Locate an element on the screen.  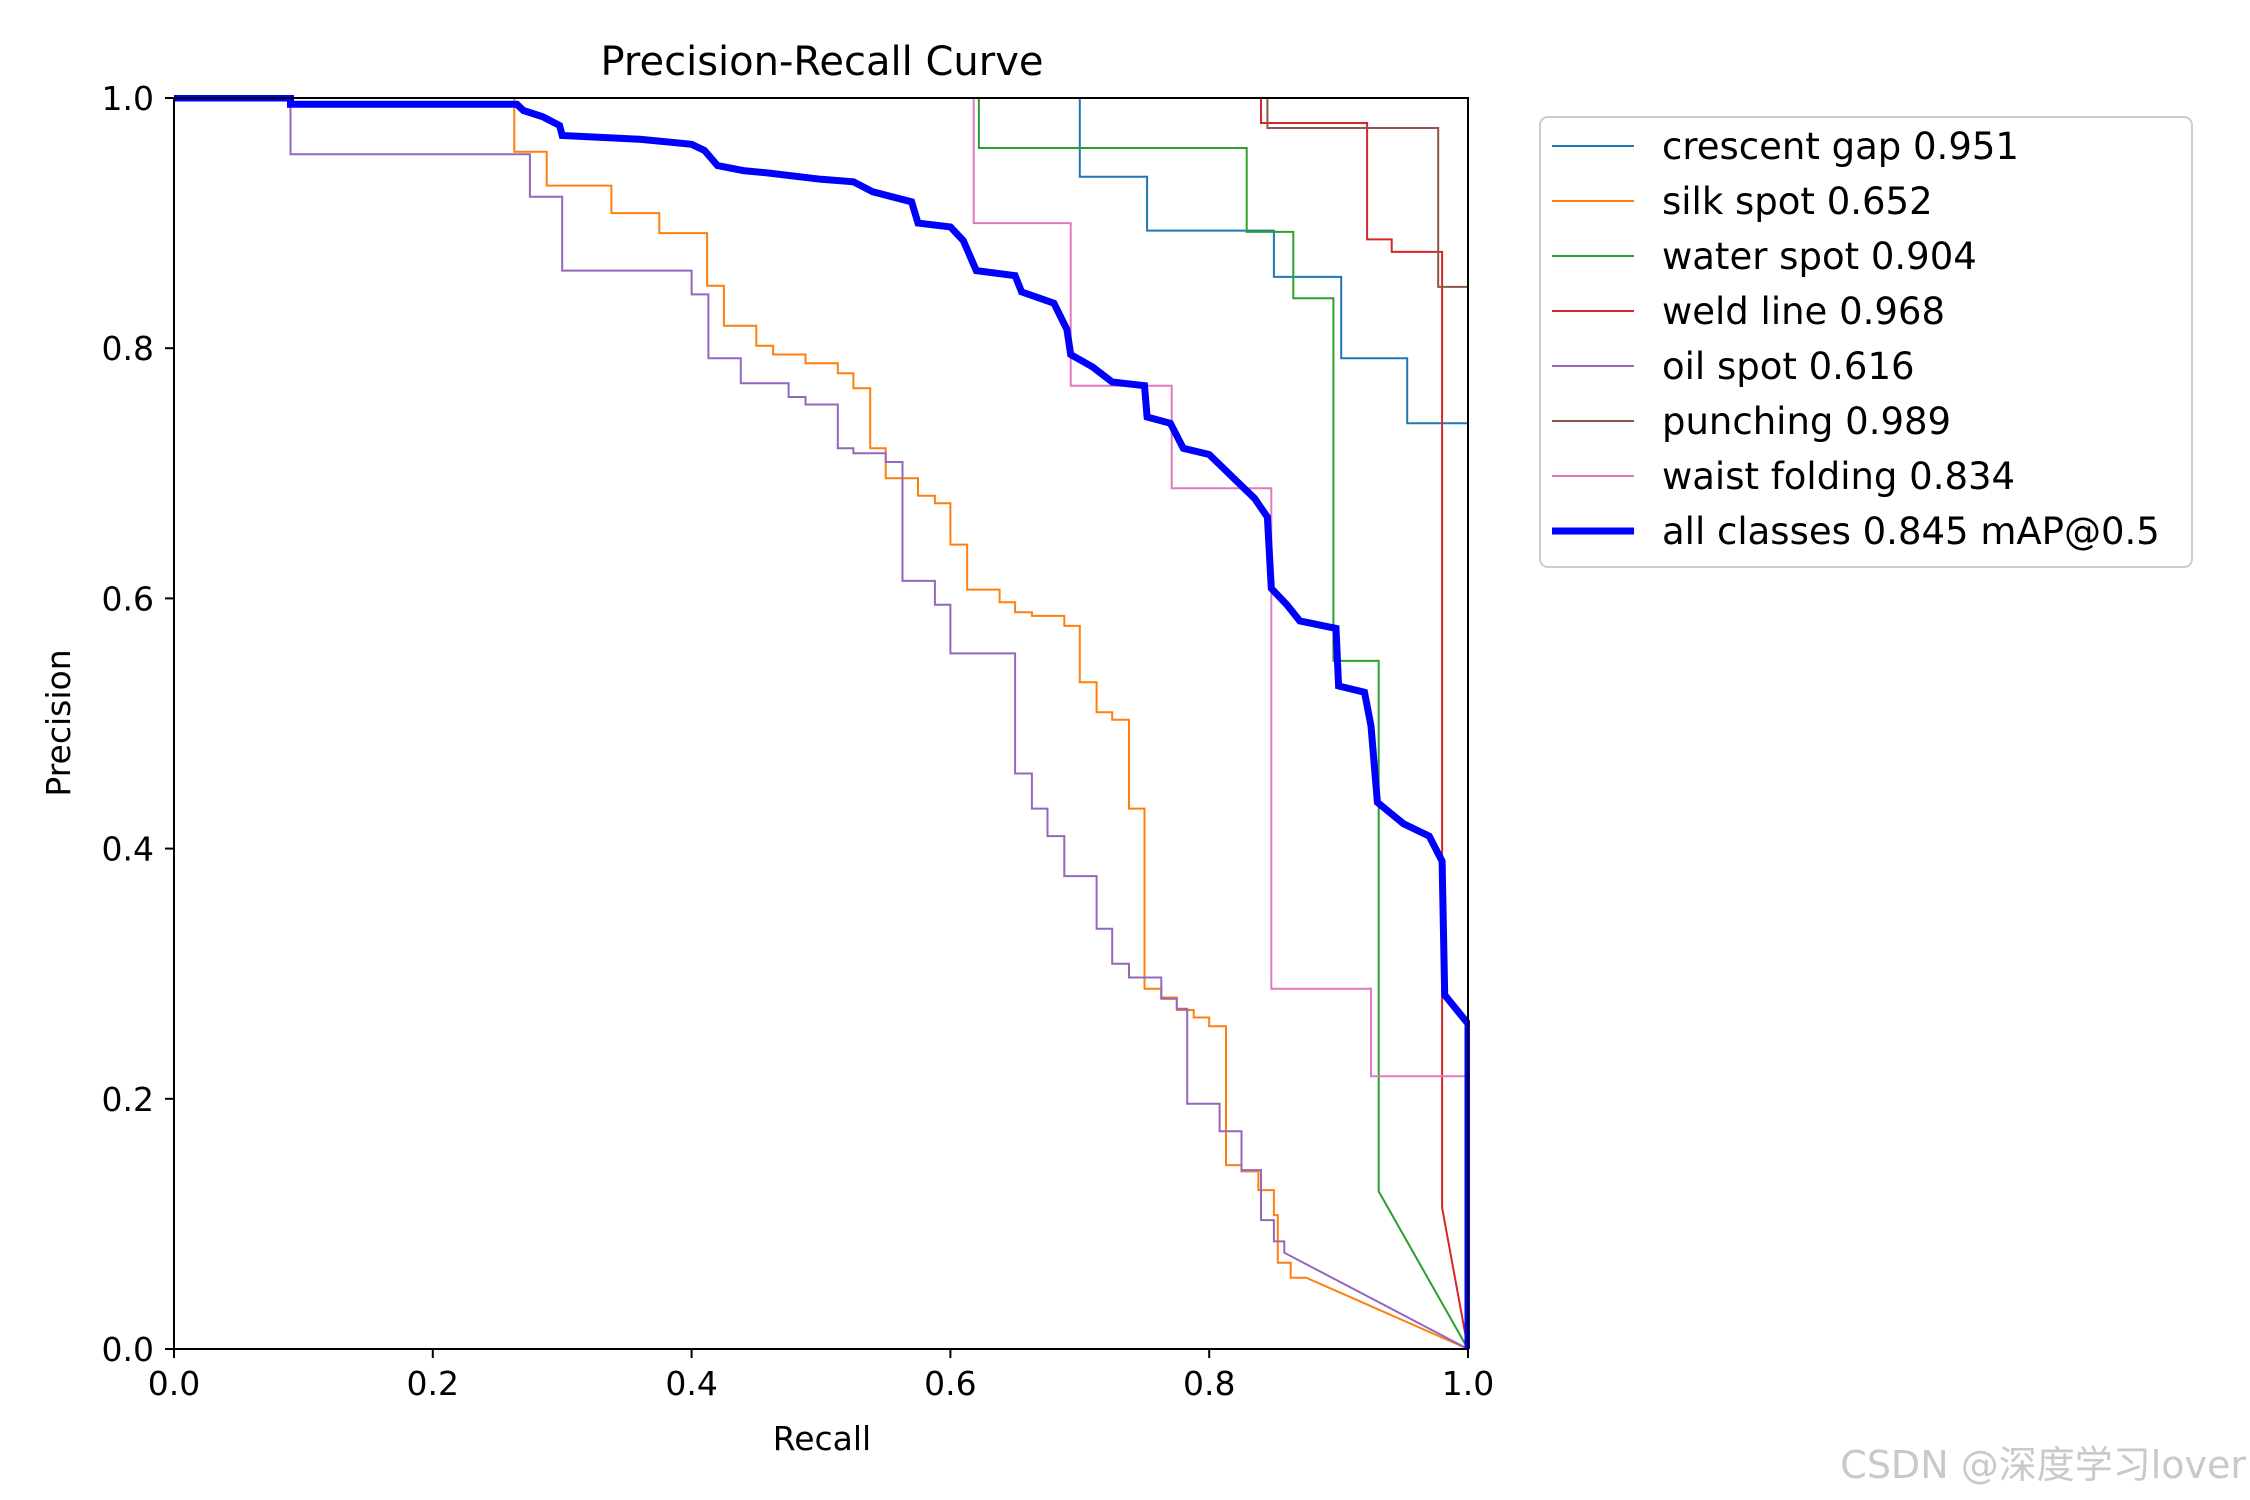
legend-box is located at coordinates (1866, 342).